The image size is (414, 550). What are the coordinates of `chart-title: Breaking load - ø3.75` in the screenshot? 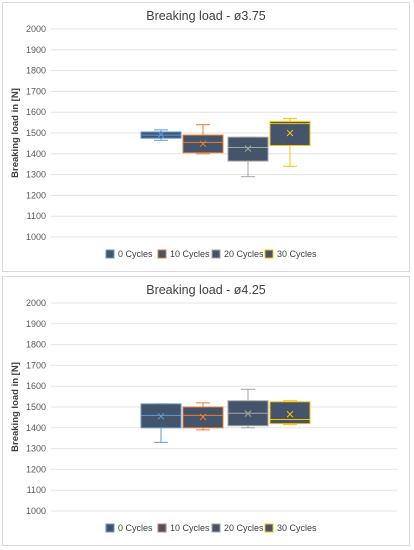 It's located at (206, 16).